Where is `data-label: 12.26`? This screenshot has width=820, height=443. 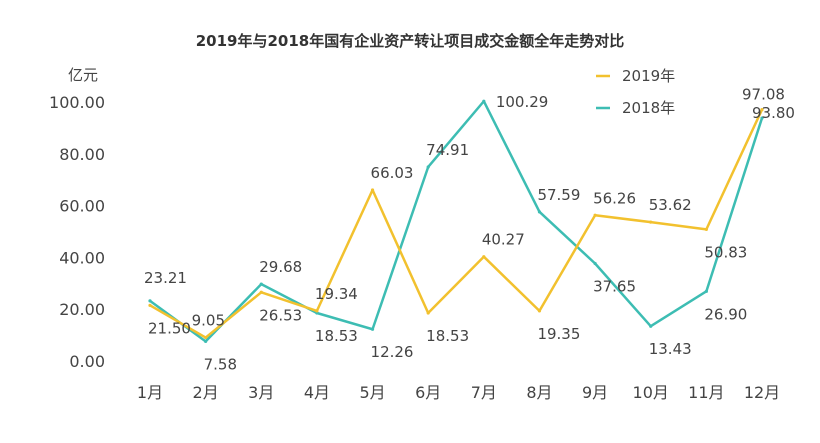
data-label: 12.26 is located at coordinates (392, 352).